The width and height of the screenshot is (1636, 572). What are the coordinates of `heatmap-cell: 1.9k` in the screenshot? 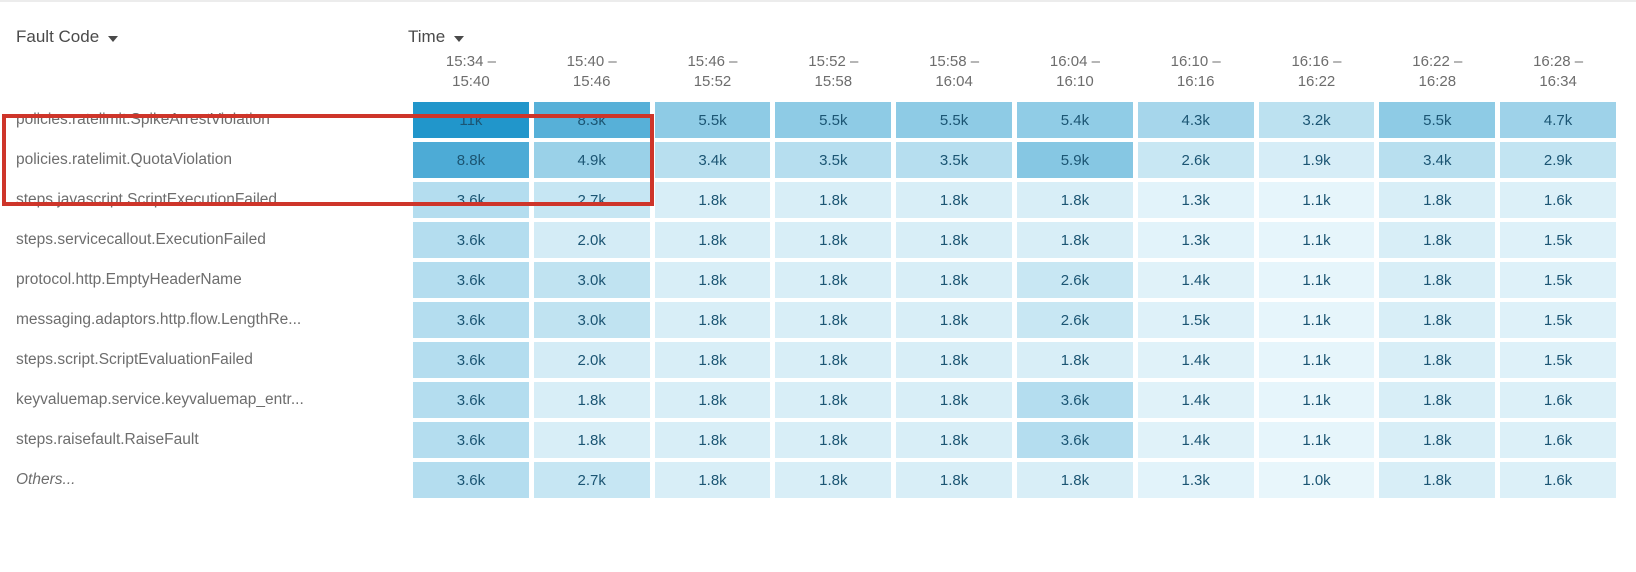 It's located at (1316, 160).